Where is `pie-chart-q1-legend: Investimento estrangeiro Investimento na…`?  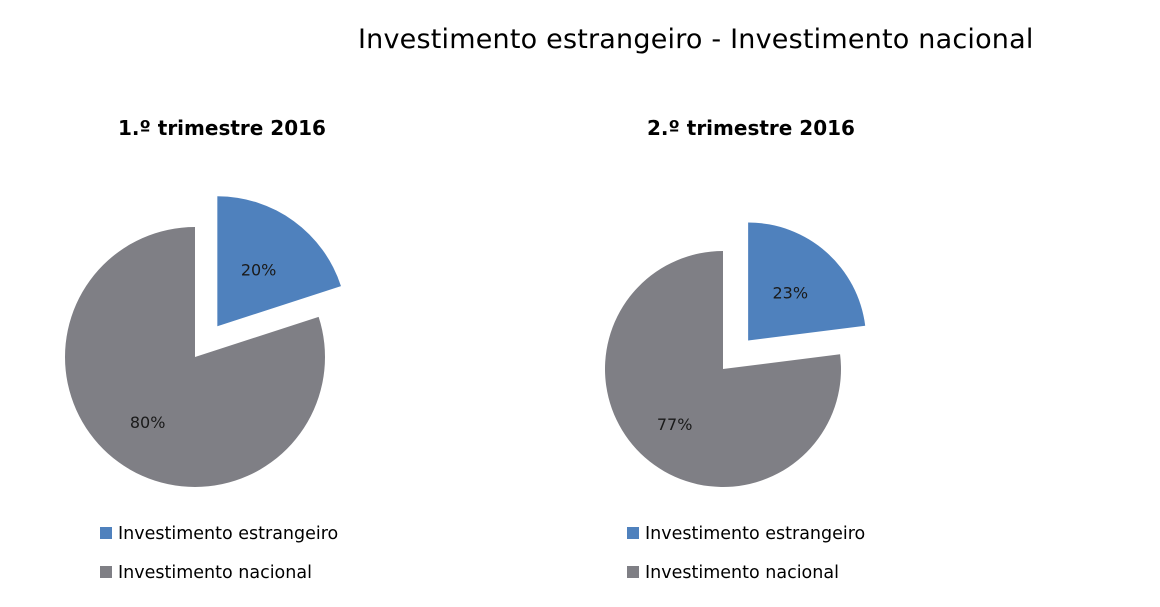 pie-chart-q1-legend: Investimento estrangeiro Investimento na… is located at coordinates (219, 561).